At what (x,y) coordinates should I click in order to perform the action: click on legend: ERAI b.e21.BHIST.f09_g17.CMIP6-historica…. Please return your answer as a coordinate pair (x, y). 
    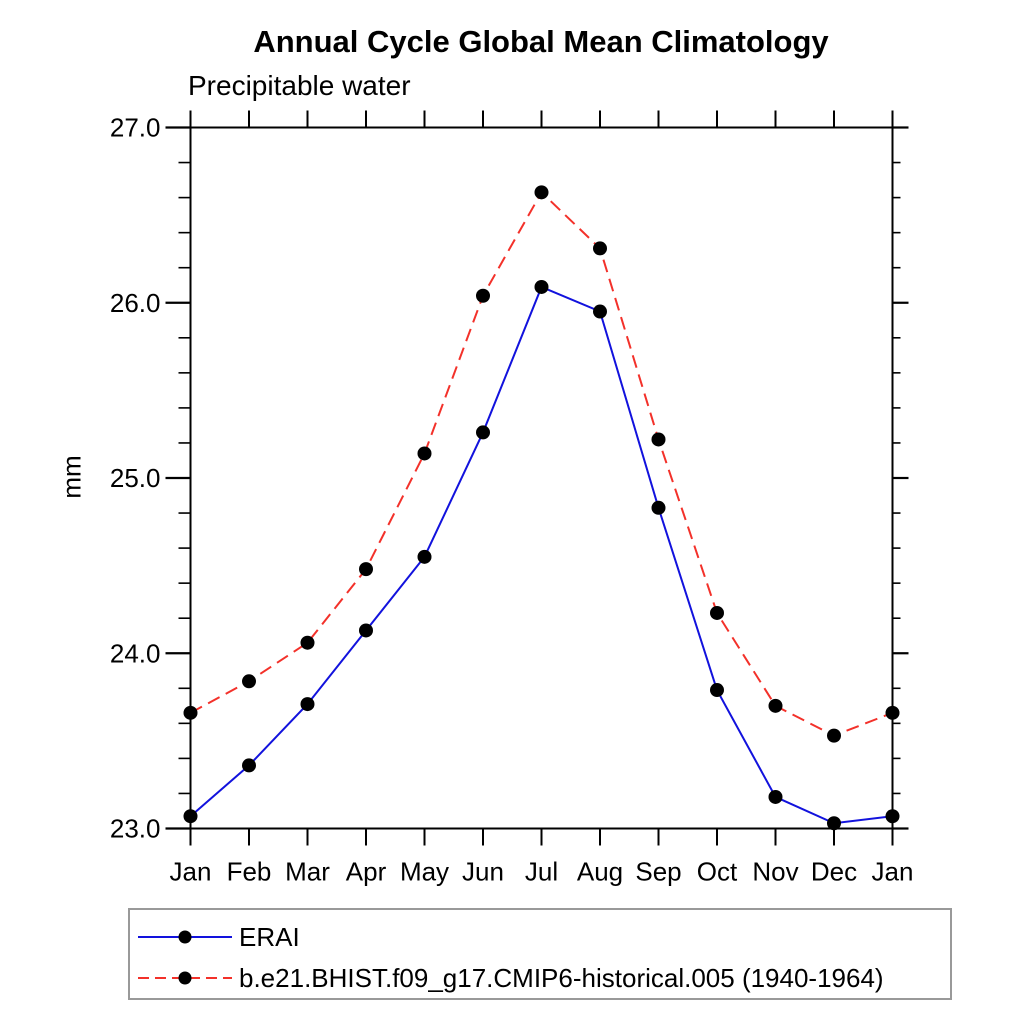
    Looking at the image, I should click on (540, 954).